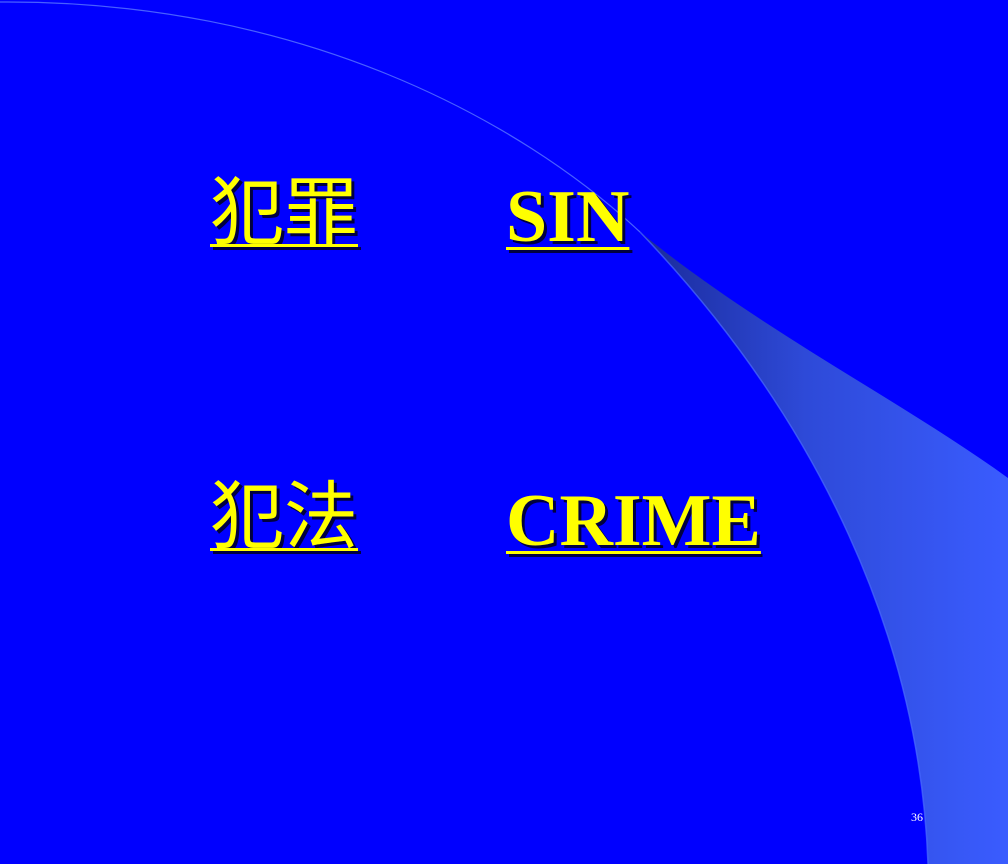 This screenshot has width=1008, height=864. I want to click on term-chinese-crime: 犯法, so click(284, 517).